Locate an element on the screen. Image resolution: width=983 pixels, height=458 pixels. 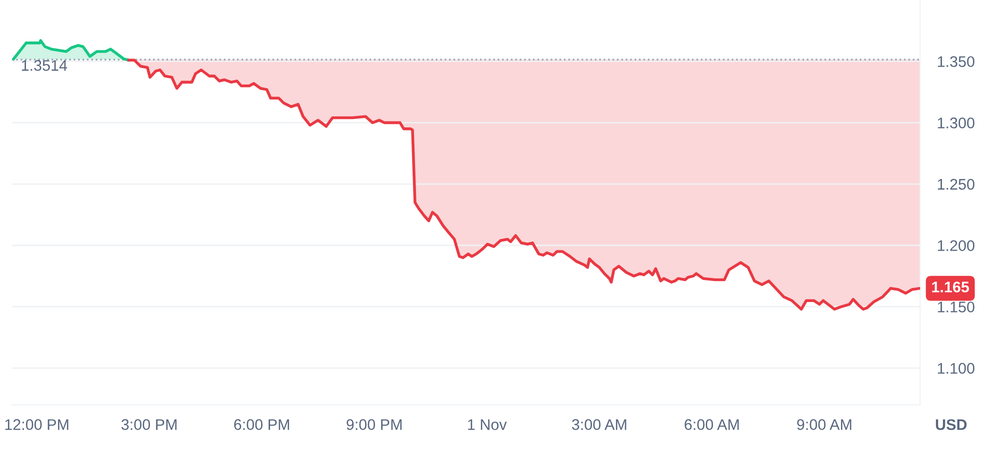
y-tick-label: 1.250 is located at coordinates (956, 184).